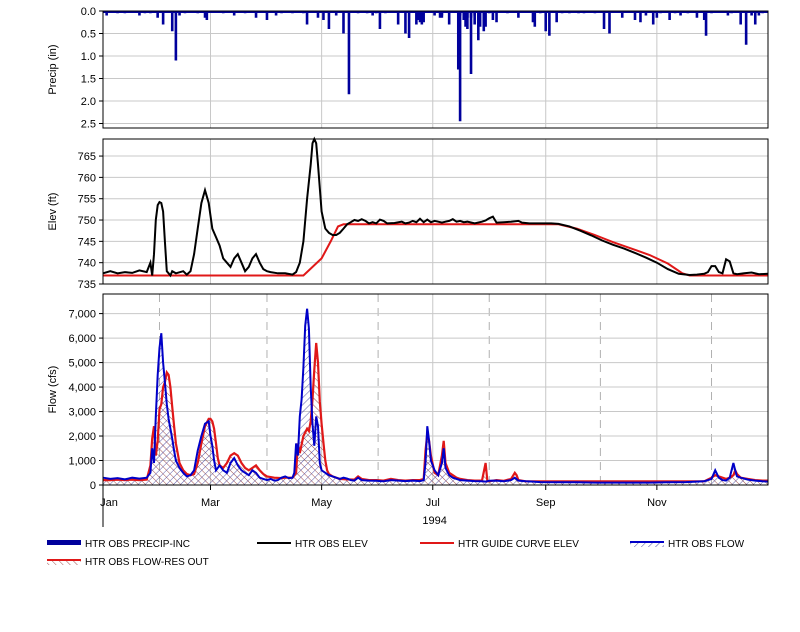 Image resolution: width=800 pixels, height=632 pixels. I want to click on ytick-label: 760, so click(87, 178).